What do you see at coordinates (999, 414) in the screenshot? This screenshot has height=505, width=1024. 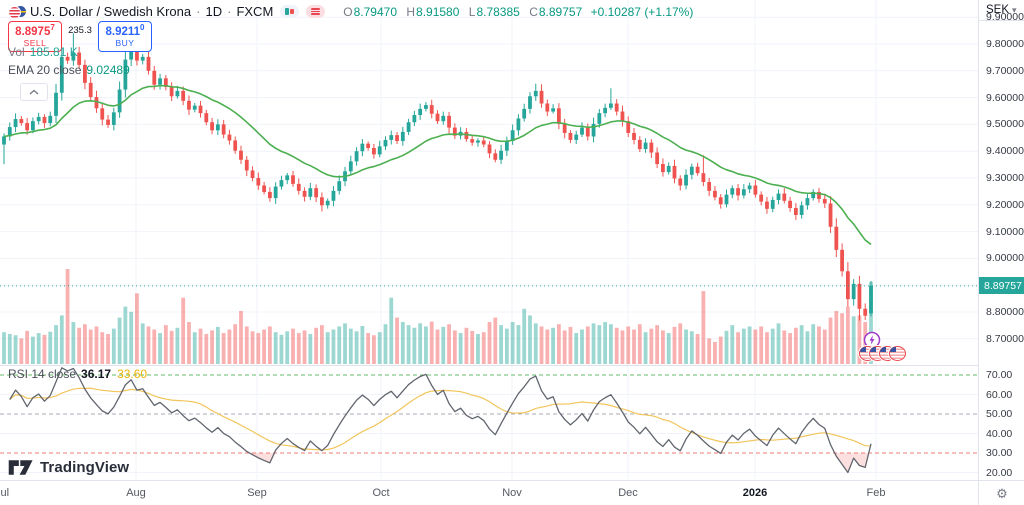 I see `rsi-tick-label: 50.00` at bounding box center [999, 414].